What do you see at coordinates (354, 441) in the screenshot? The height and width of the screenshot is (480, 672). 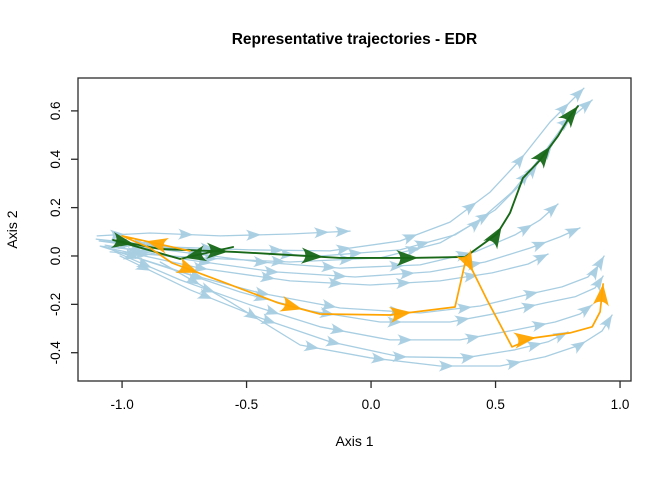 I see `x-axis-label: Axis 1` at bounding box center [354, 441].